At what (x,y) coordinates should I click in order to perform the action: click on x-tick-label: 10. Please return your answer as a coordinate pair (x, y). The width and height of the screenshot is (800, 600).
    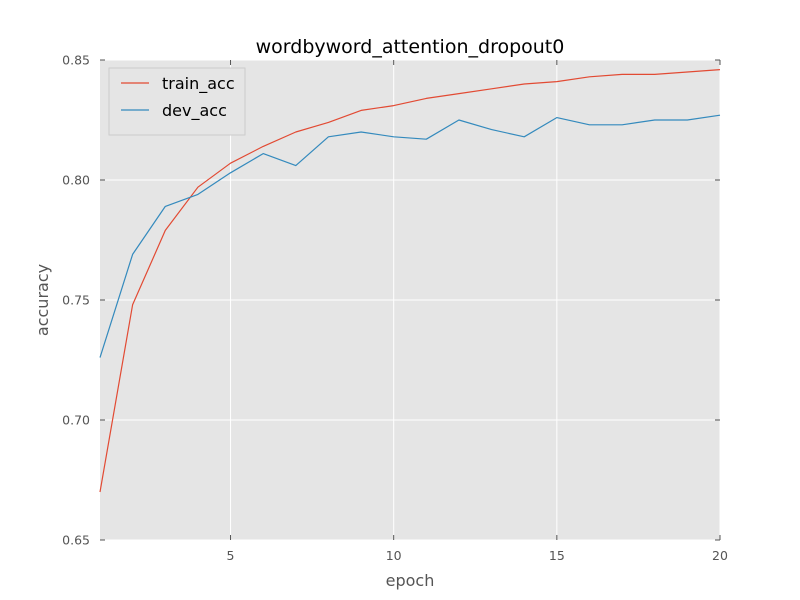
    Looking at the image, I should click on (394, 555).